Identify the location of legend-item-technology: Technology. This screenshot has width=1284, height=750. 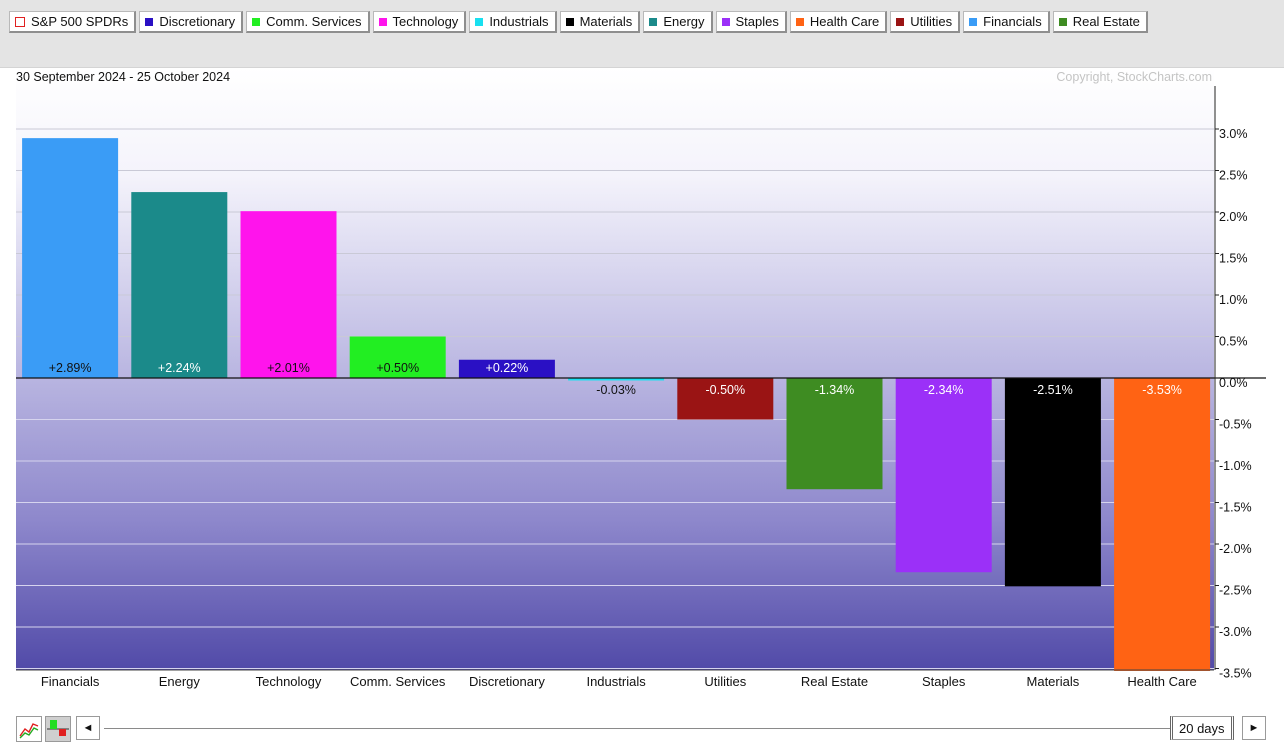
(419, 22).